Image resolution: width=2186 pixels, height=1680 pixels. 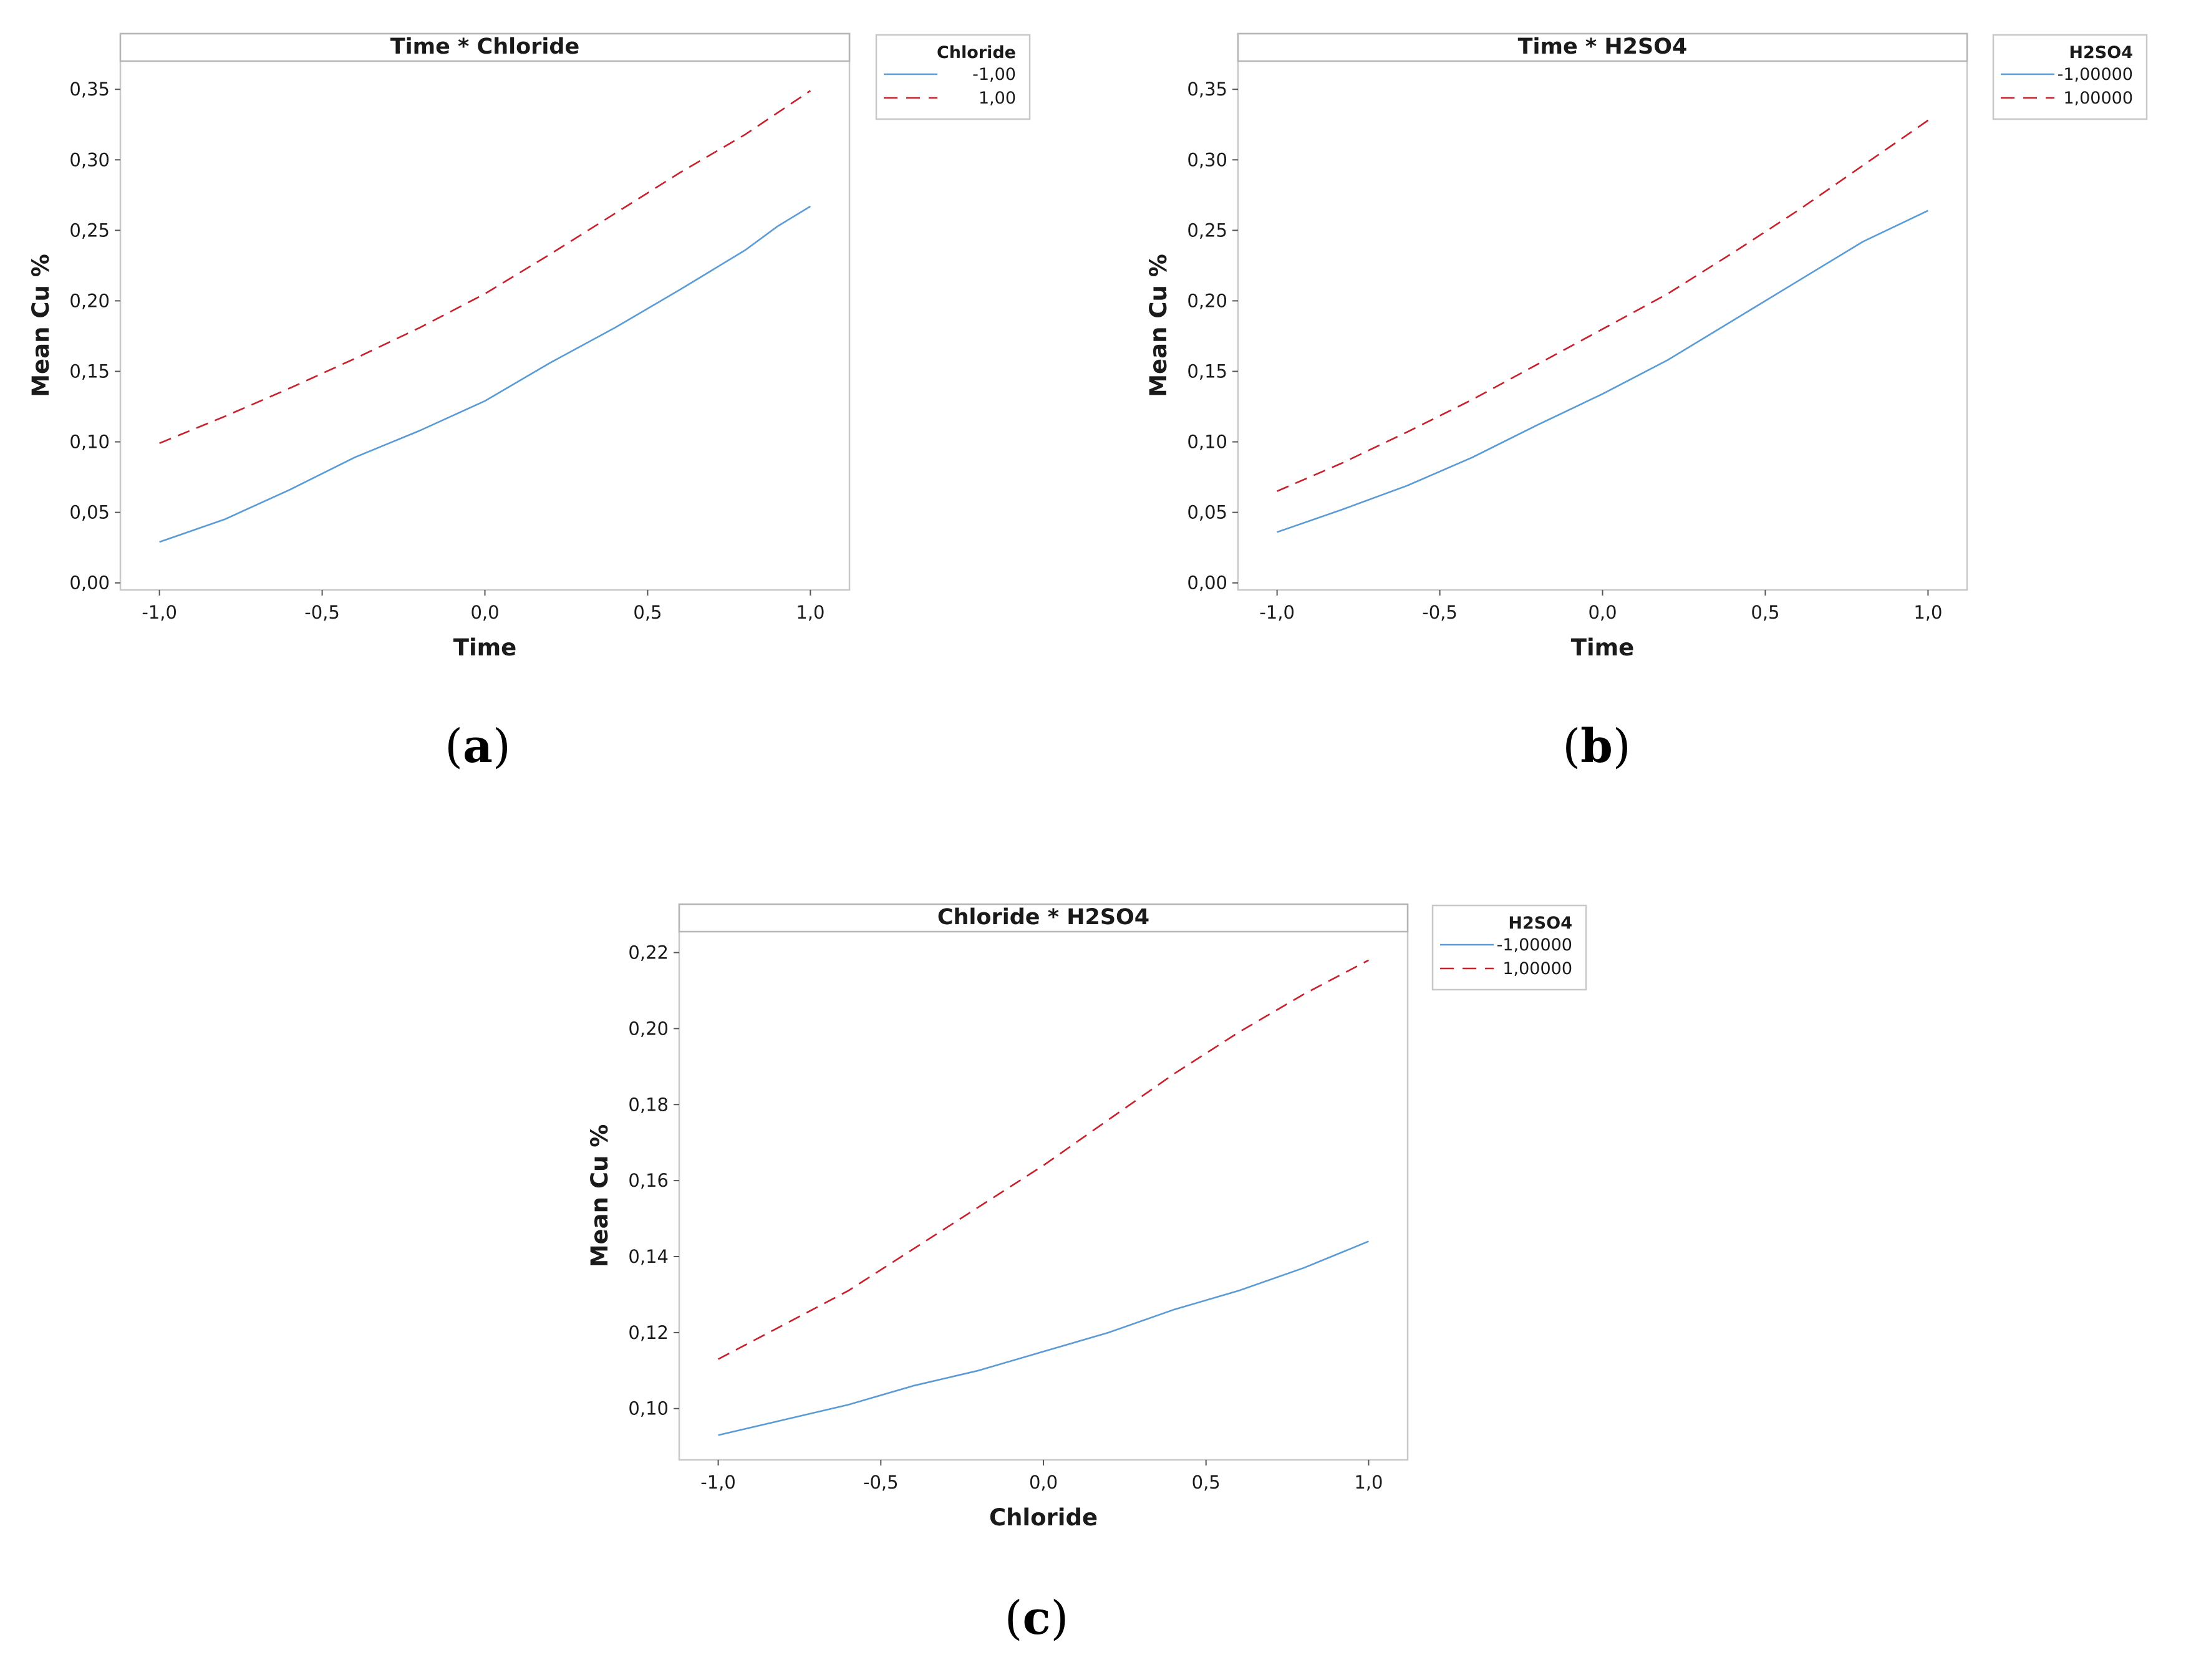 I want to click on panel-caption: (c), so click(x=1037, y=1618).